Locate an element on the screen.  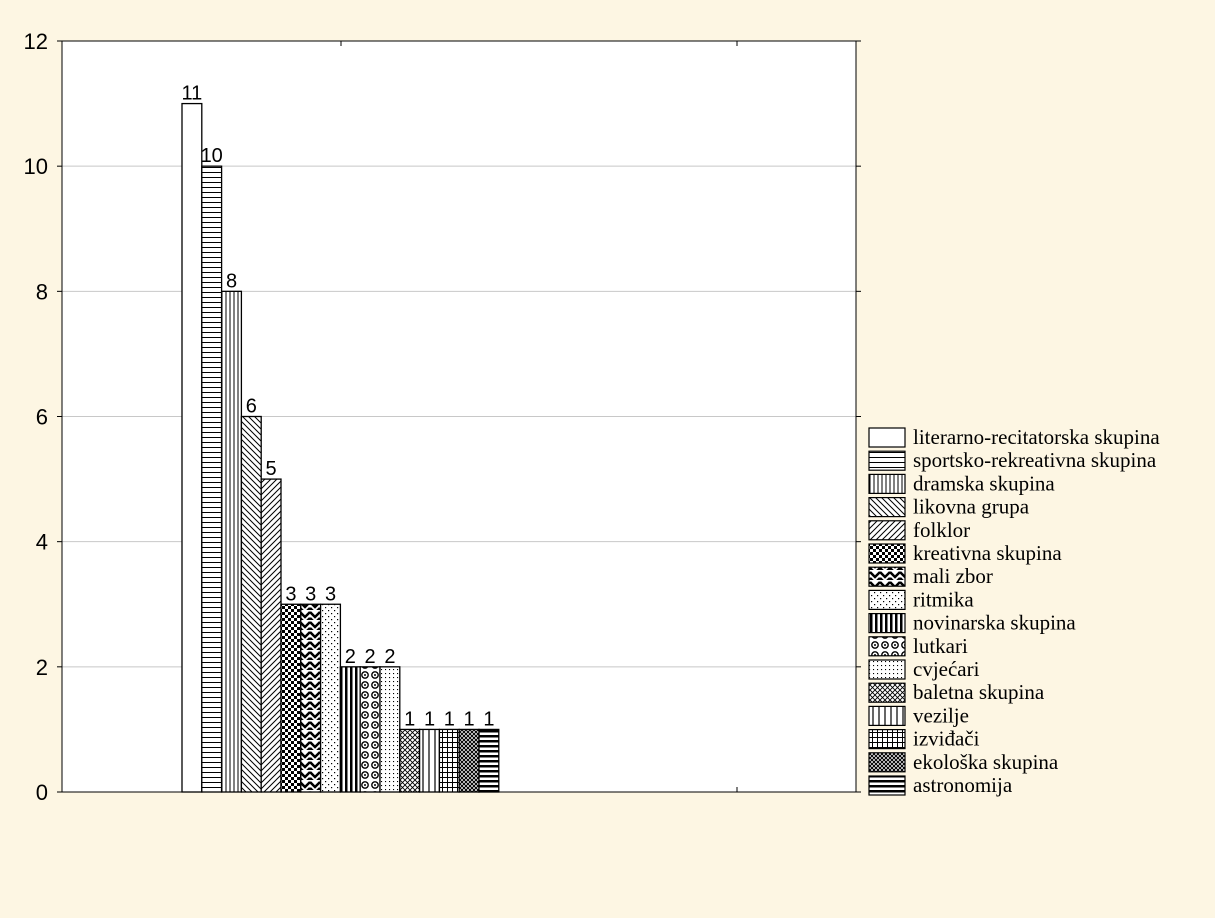
legend-label: cvjećari is located at coordinates (946, 669).